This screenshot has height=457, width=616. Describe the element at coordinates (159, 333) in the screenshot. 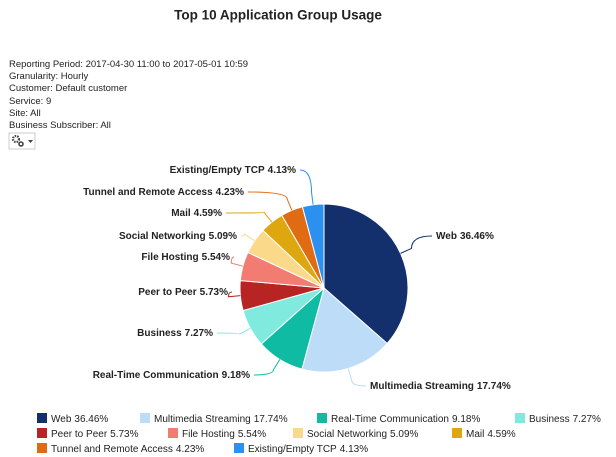

I see `data-label-name: Business` at that location.